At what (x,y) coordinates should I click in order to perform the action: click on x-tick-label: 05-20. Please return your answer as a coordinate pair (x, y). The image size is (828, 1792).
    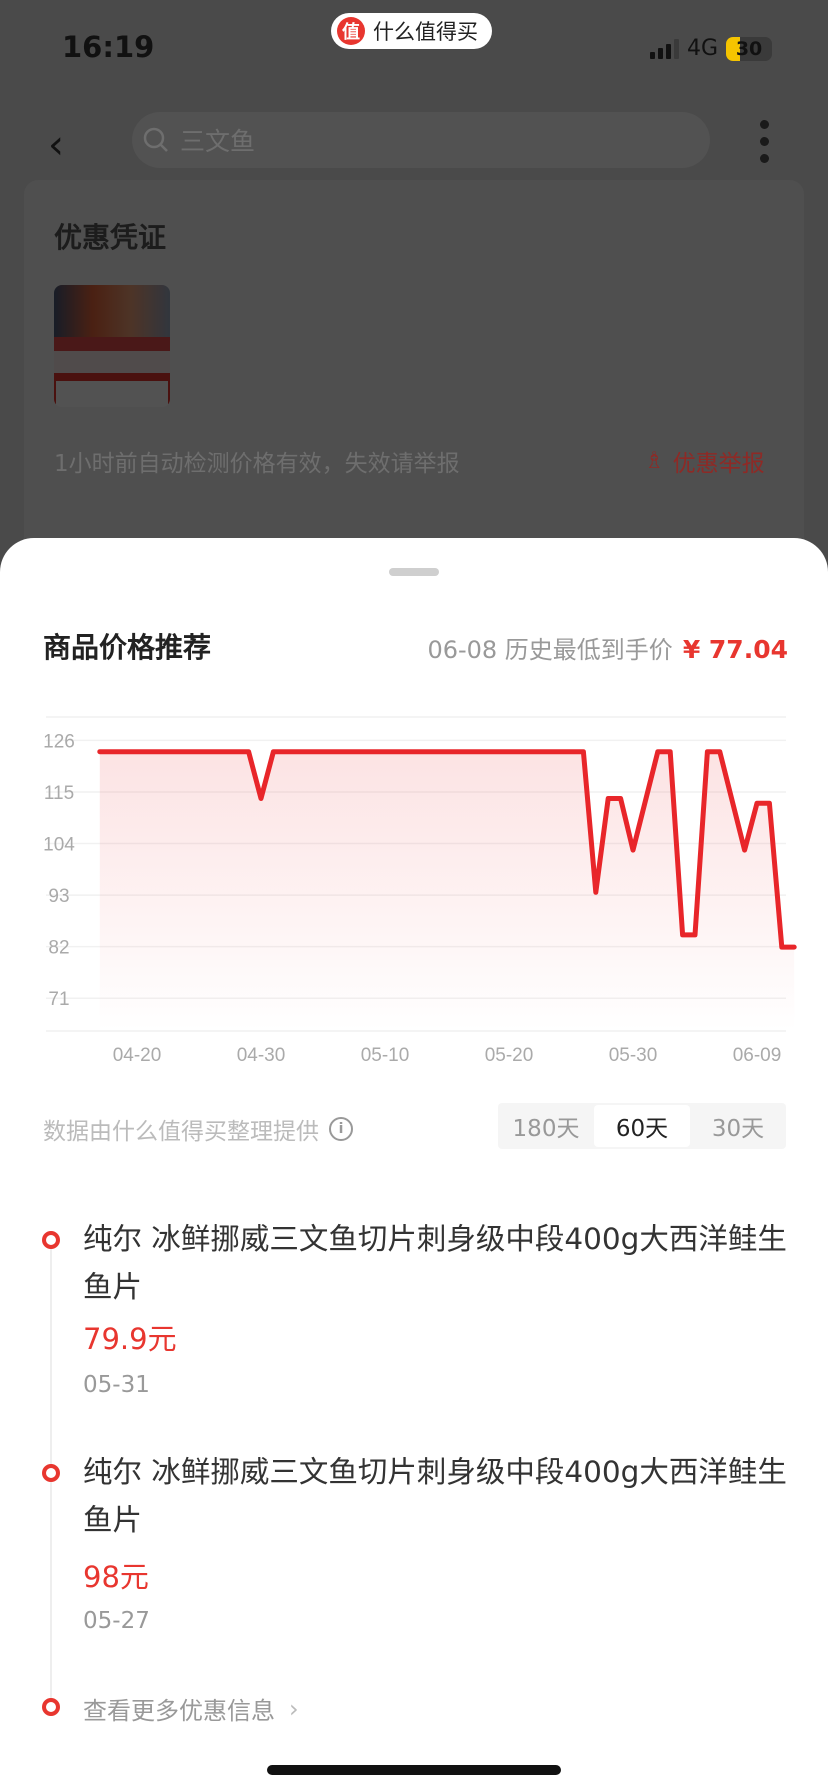
    Looking at the image, I should click on (509, 1055).